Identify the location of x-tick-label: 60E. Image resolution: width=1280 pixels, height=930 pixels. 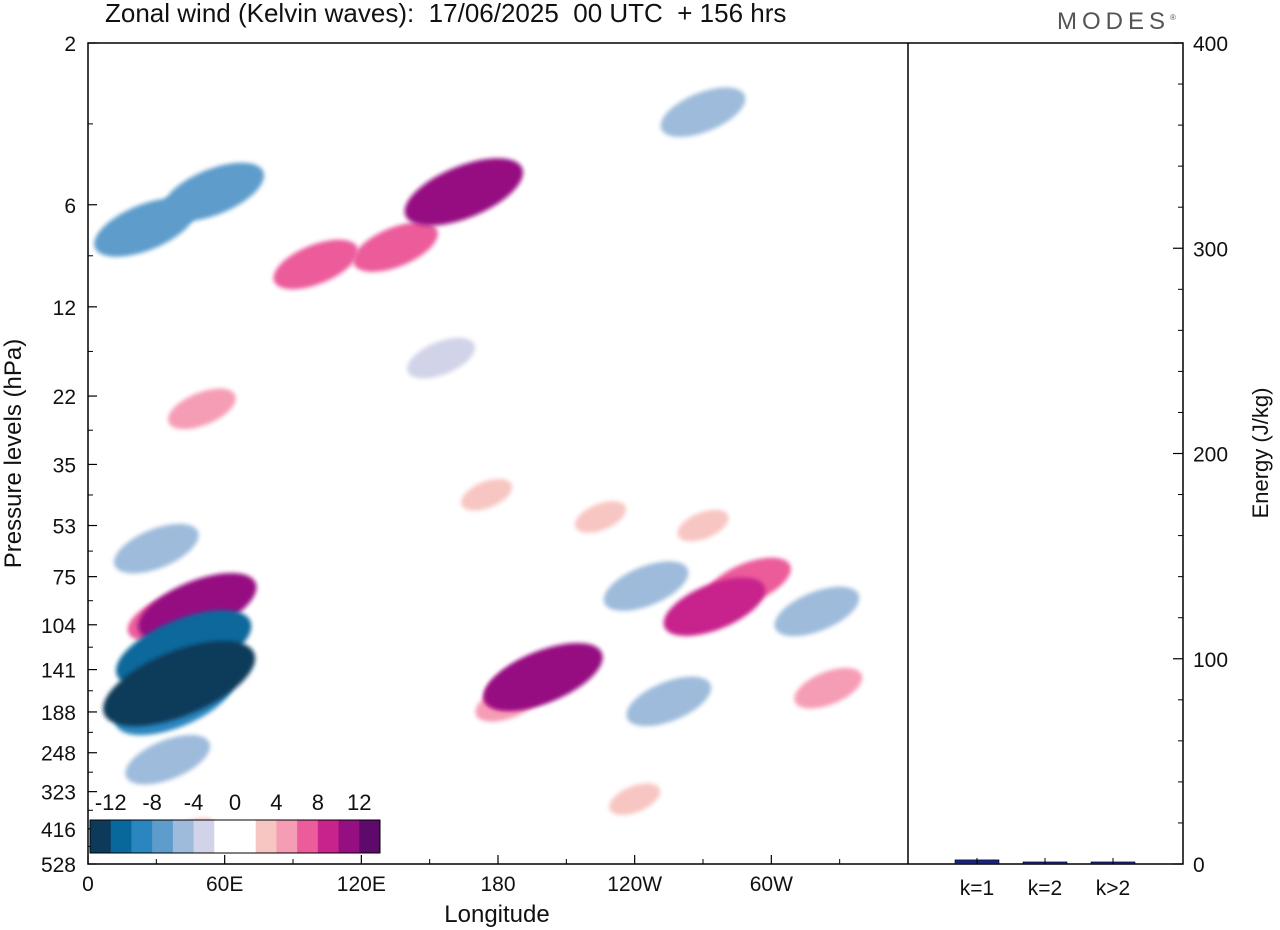
(224, 884).